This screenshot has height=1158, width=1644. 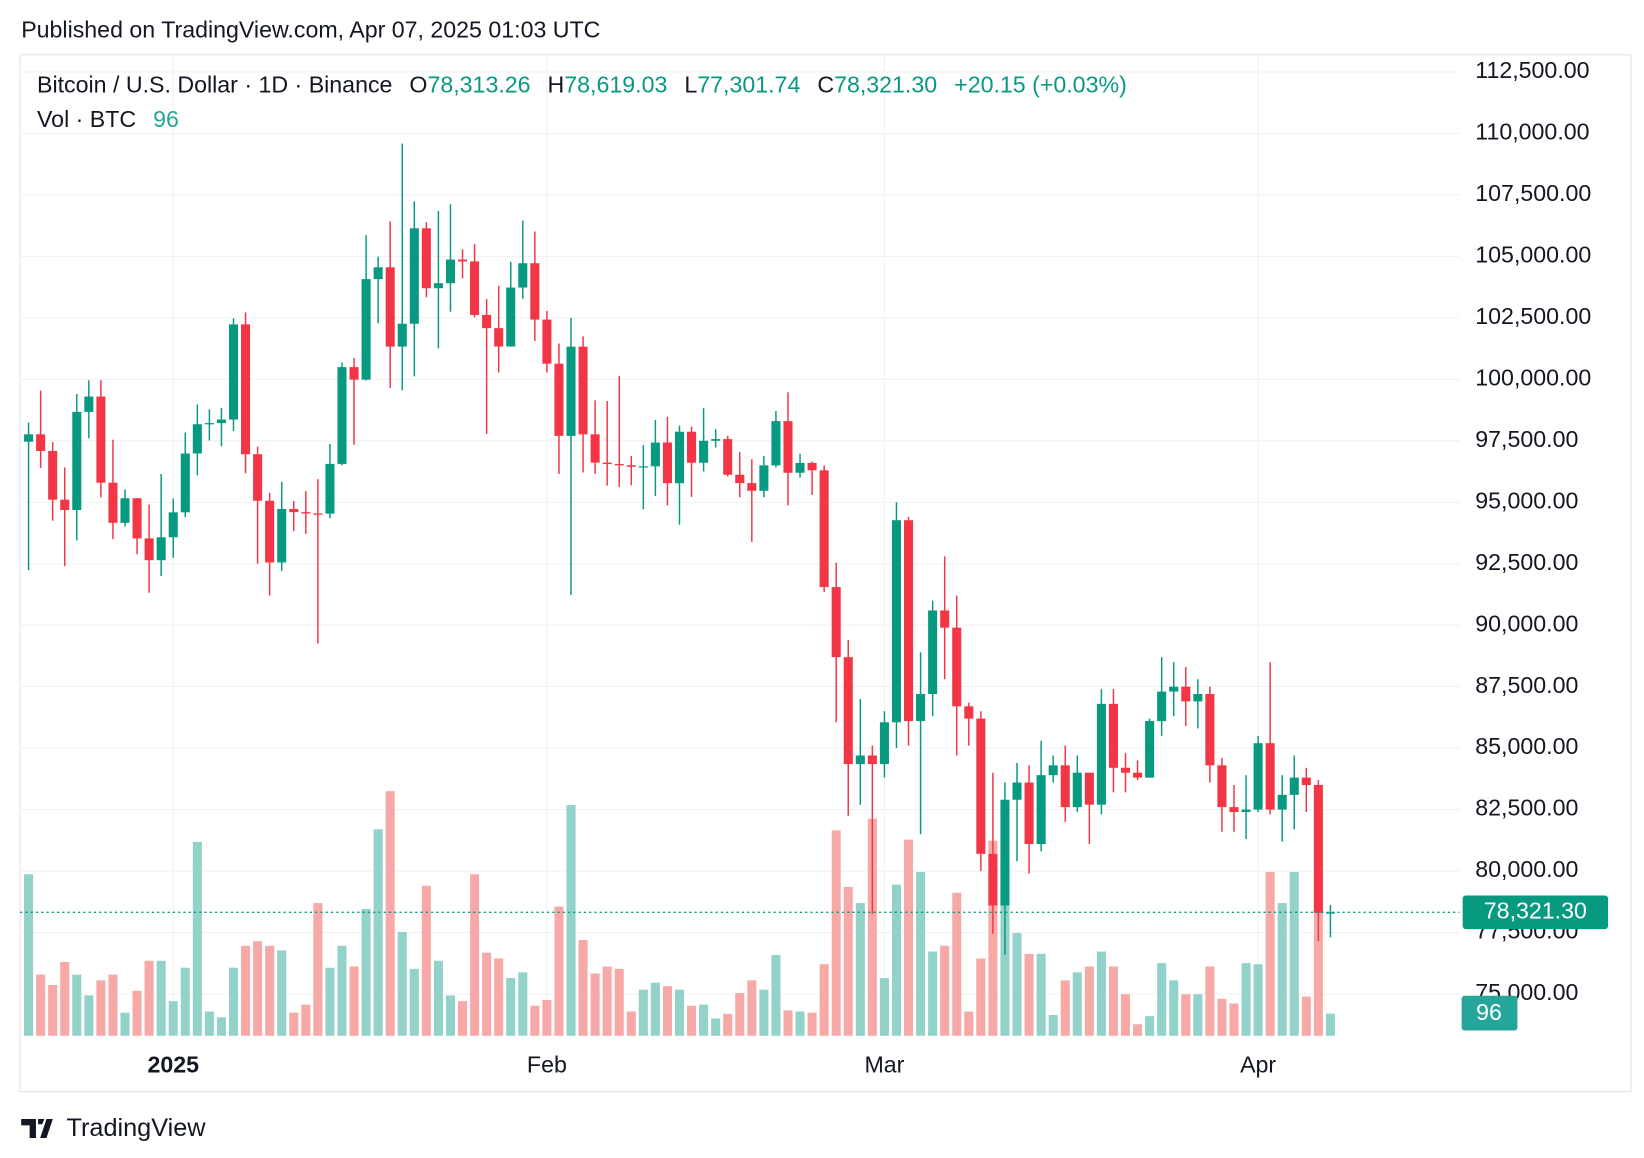 What do you see at coordinates (37, 1128) in the screenshot?
I see `logo-mark` at bounding box center [37, 1128].